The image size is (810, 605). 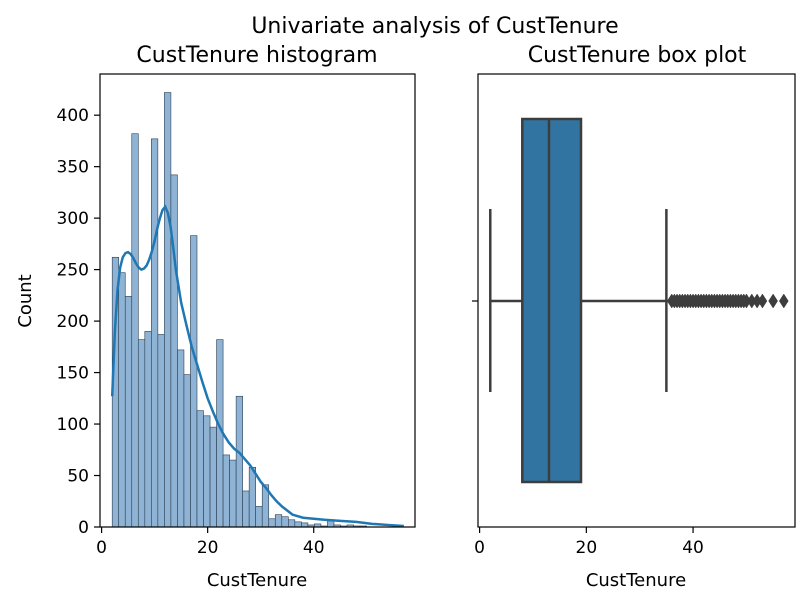 What do you see at coordinates (83, 528) in the screenshot?
I see `histogram-y-tick-label: 0` at bounding box center [83, 528].